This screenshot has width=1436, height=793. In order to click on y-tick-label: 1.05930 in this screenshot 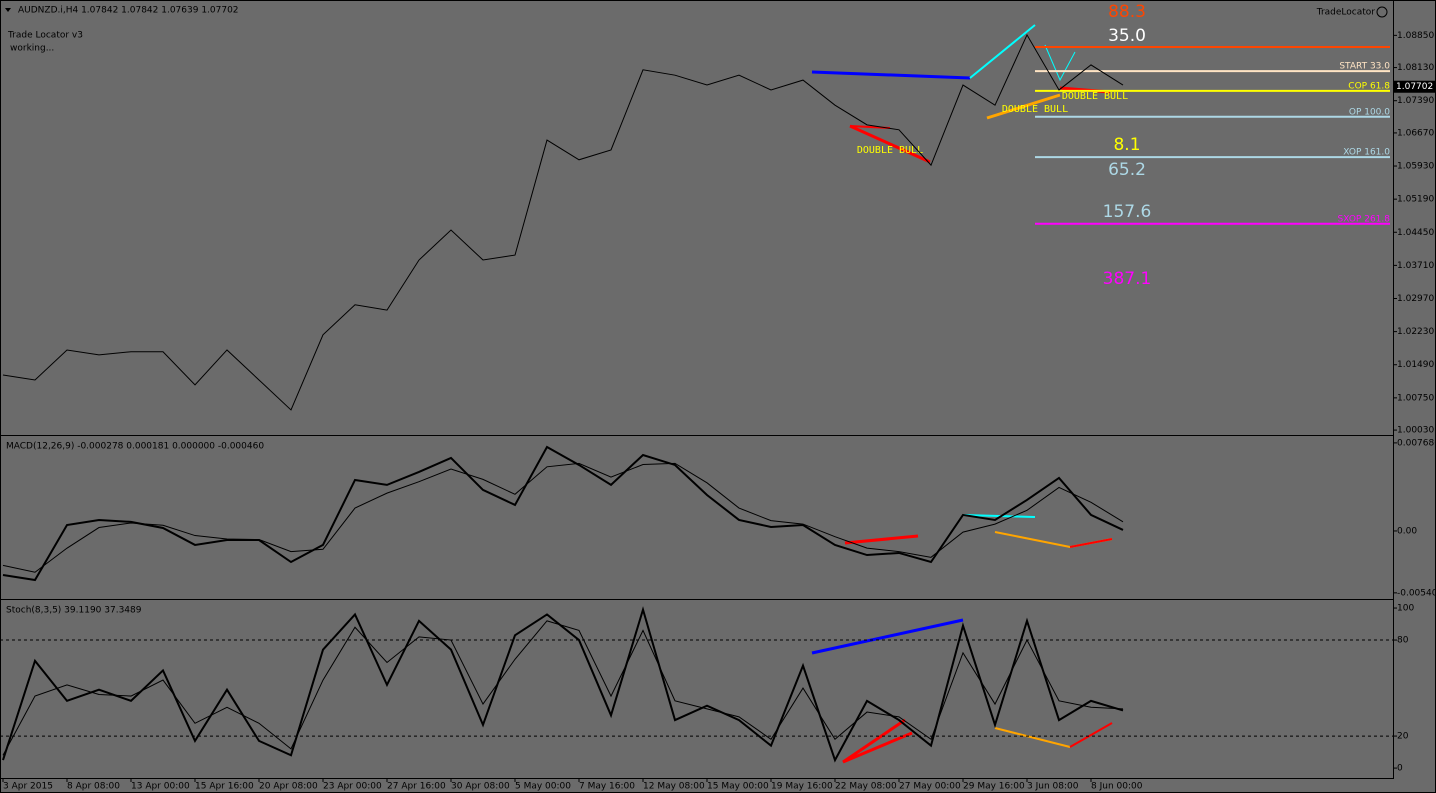, I will do `click(1415, 167)`.